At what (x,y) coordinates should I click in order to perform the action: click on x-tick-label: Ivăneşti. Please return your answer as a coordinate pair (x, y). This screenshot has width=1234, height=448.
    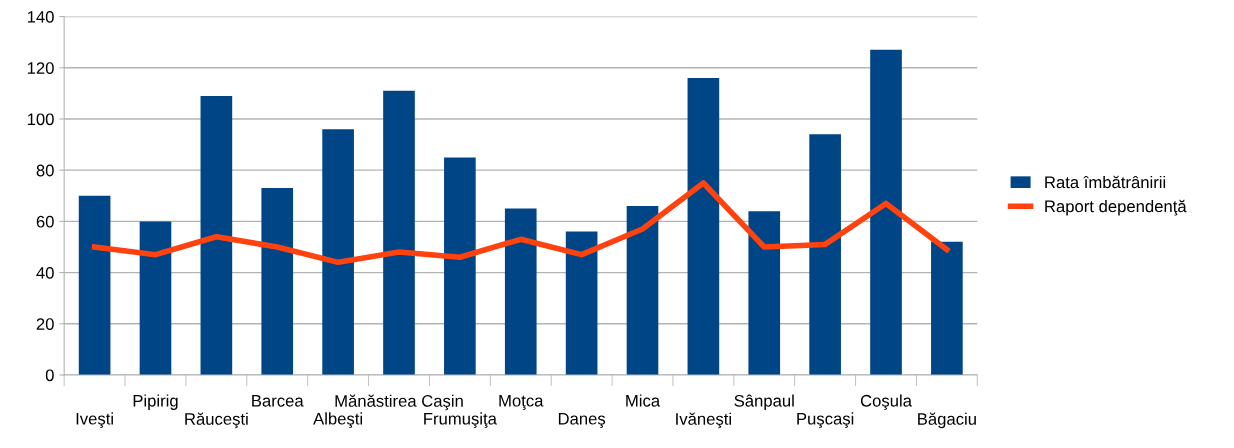
    Looking at the image, I should click on (703, 420).